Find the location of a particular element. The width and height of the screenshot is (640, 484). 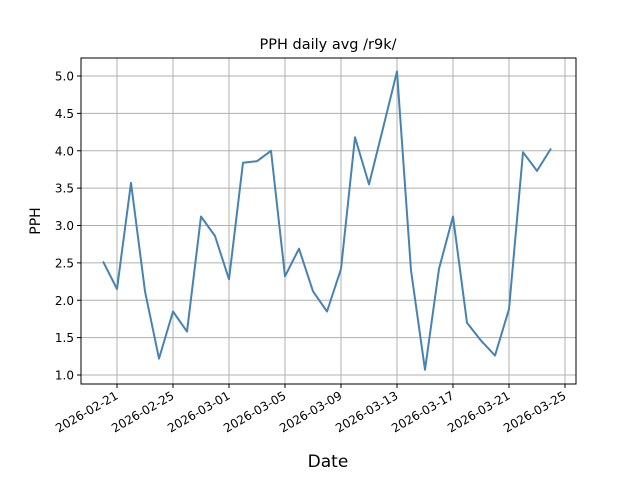

y-tick-label: 3.0 is located at coordinates (64, 226).